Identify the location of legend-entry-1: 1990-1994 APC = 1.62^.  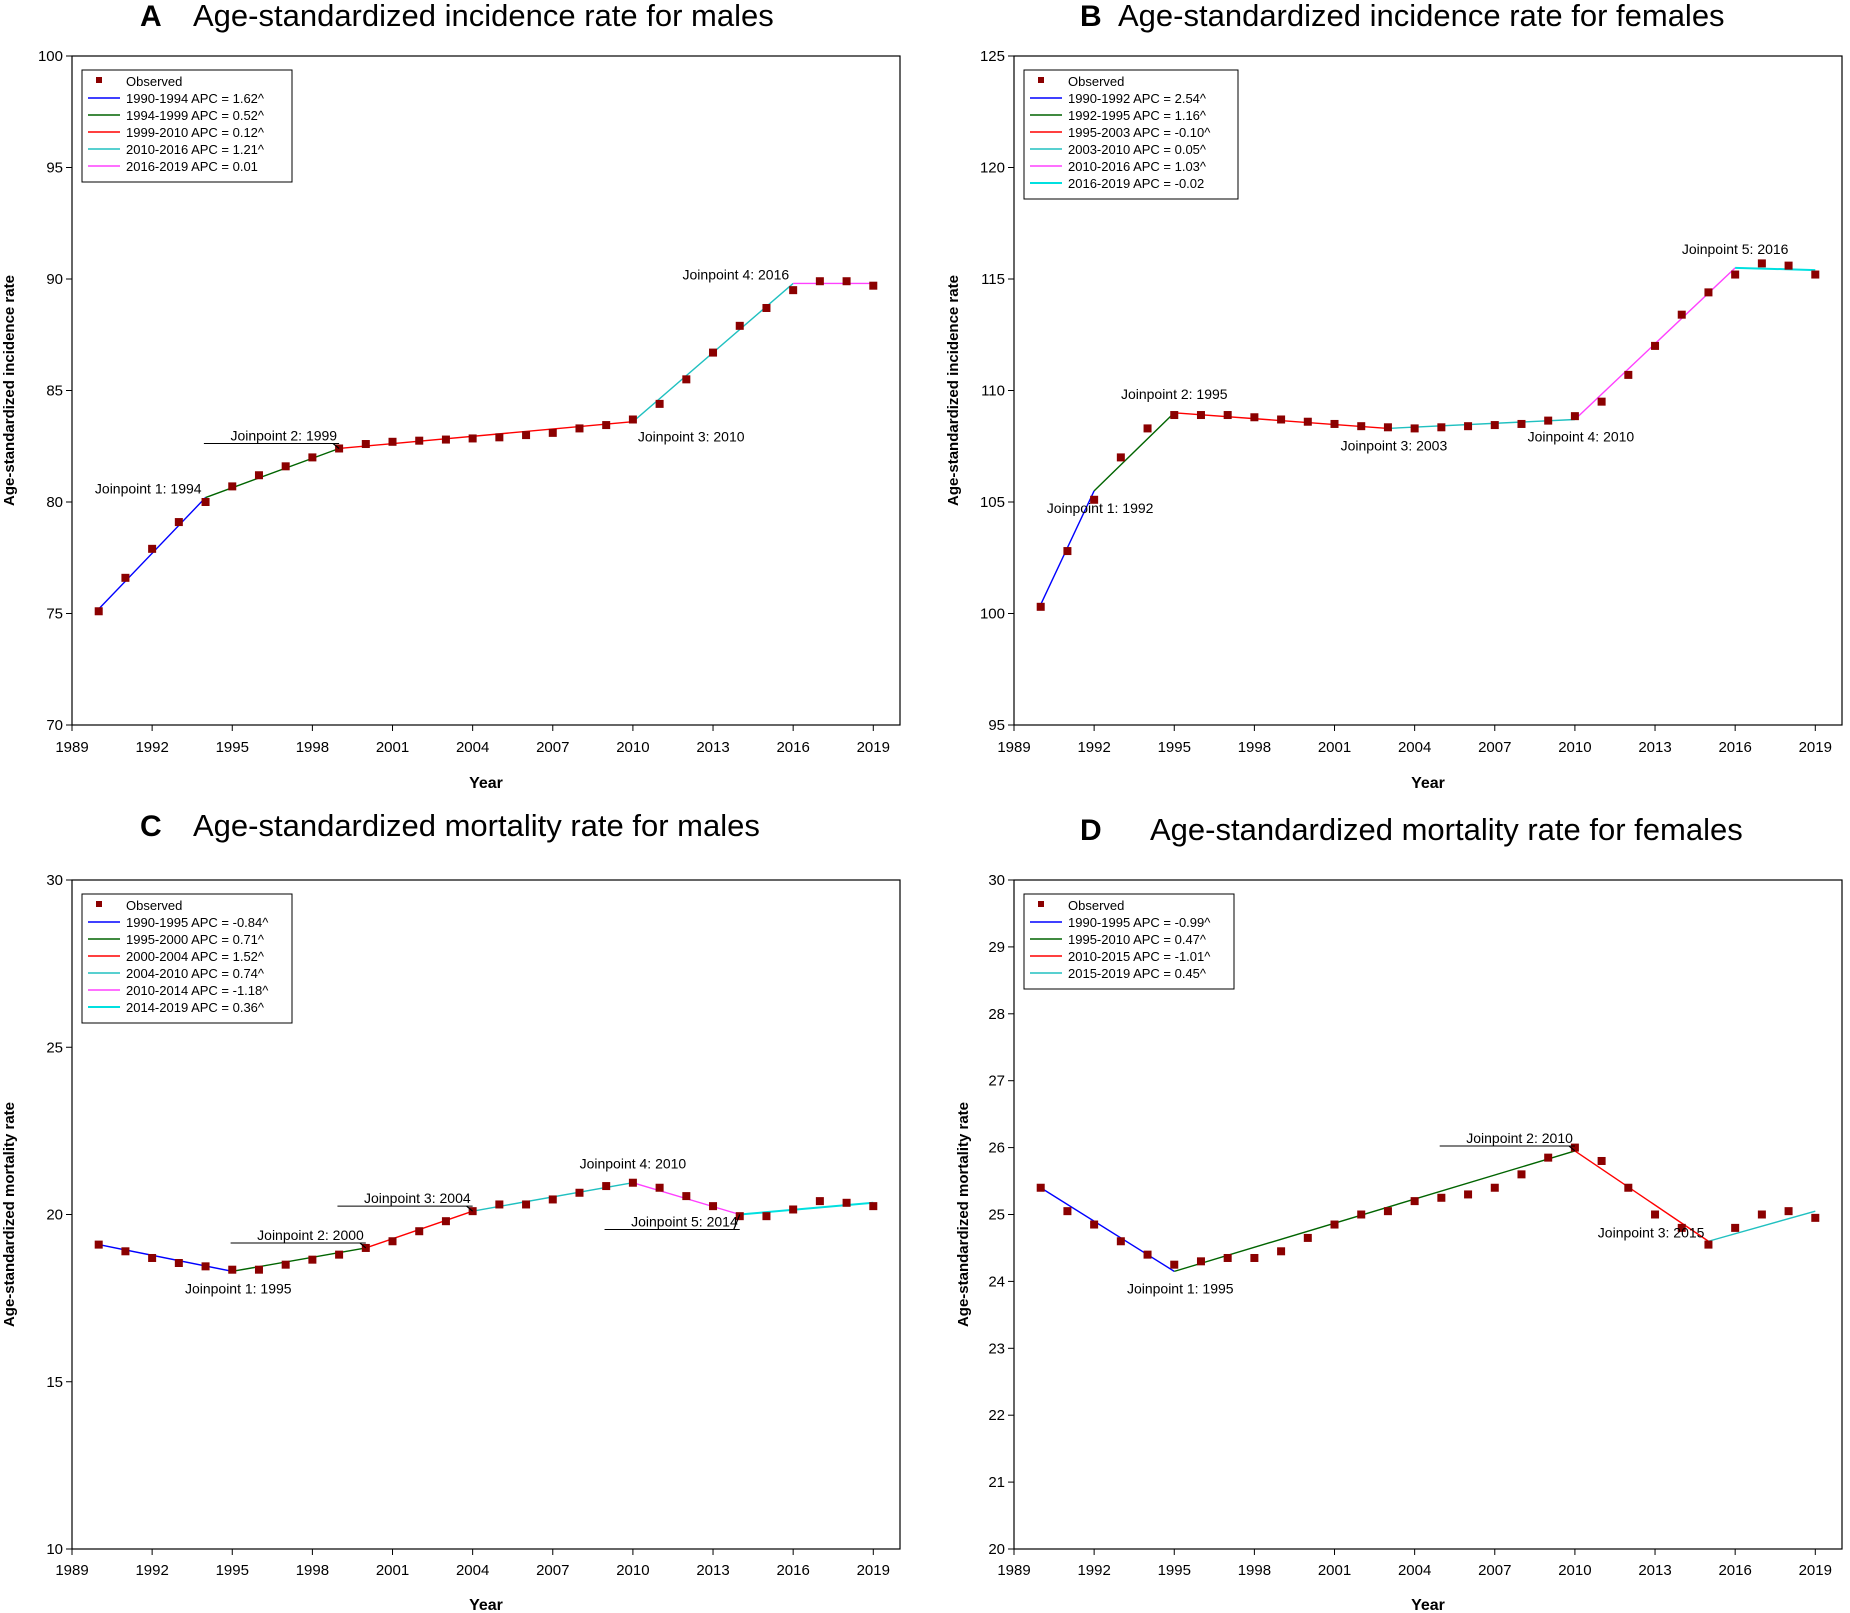
(195, 98).